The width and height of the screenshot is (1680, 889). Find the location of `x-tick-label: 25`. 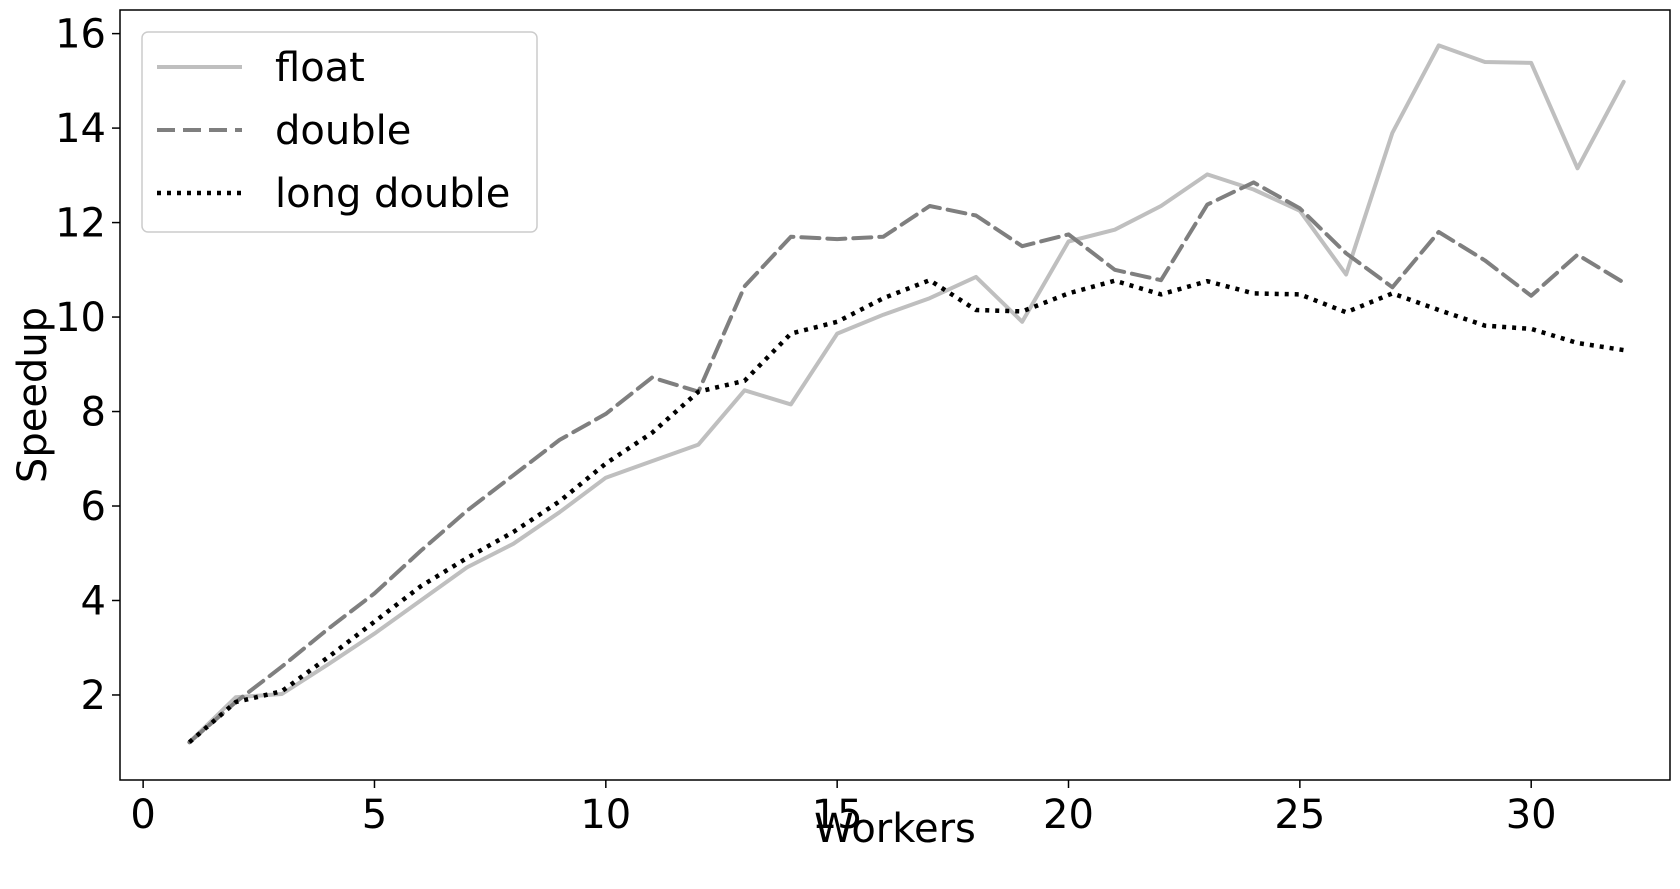

x-tick-label: 25 is located at coordinates (1299, 815).